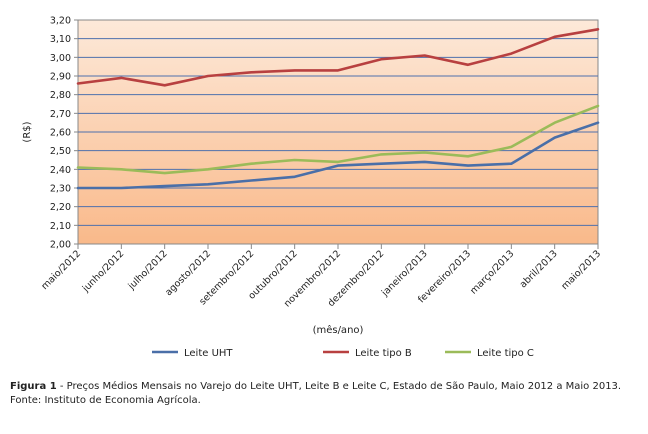 This screenshot has height=434, width=648. What do you see at coordinates (148, 270) in the screenshot?
I see `x-tick-label: julho/2012` at bounding box center [148, 270].